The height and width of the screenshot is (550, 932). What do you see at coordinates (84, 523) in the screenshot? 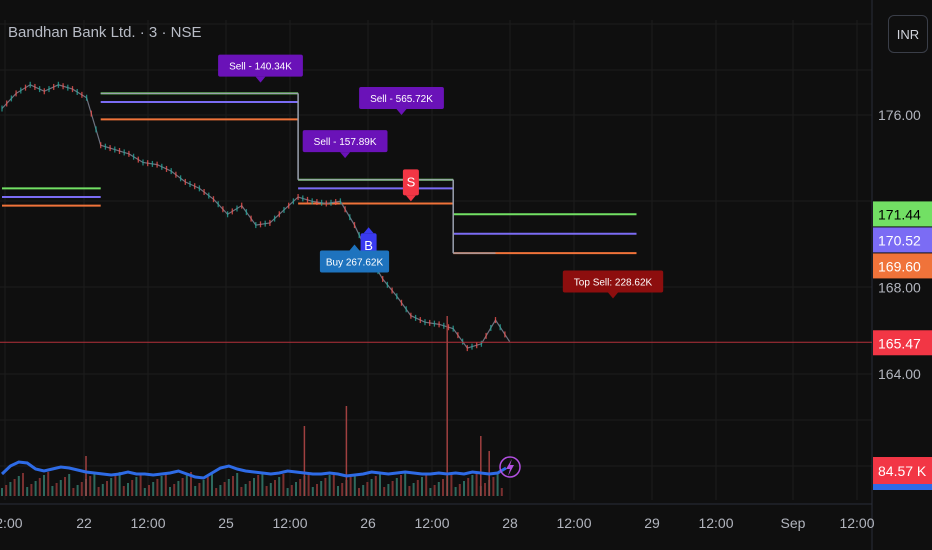
I see `x-tick-label: 22` at bounding box center [84, 523].